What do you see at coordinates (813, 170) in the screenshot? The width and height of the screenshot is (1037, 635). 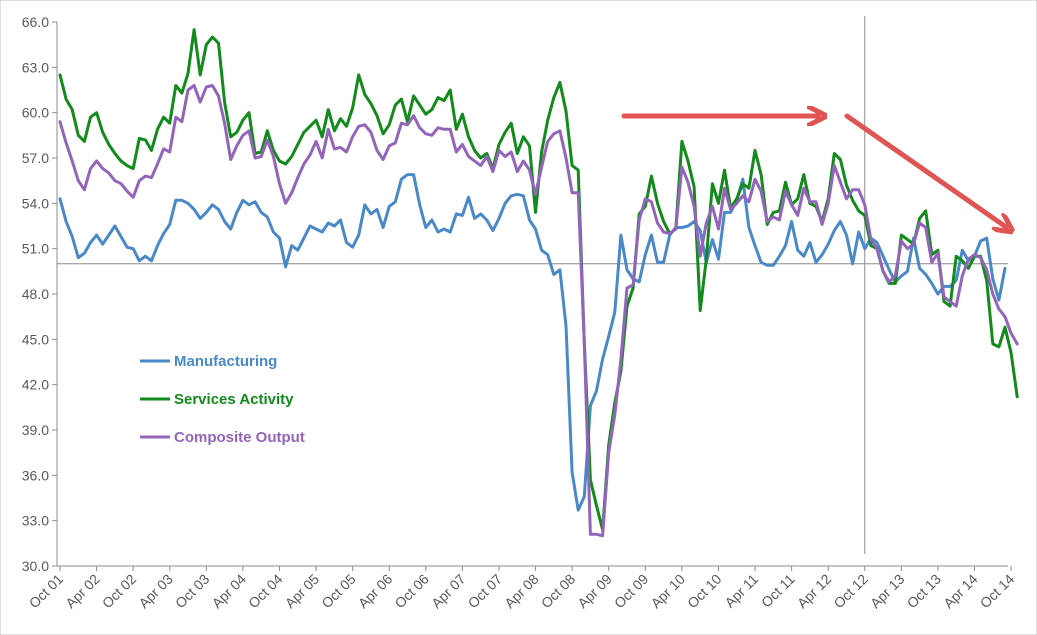 I see `annotations` at bounding box center [813, 170].